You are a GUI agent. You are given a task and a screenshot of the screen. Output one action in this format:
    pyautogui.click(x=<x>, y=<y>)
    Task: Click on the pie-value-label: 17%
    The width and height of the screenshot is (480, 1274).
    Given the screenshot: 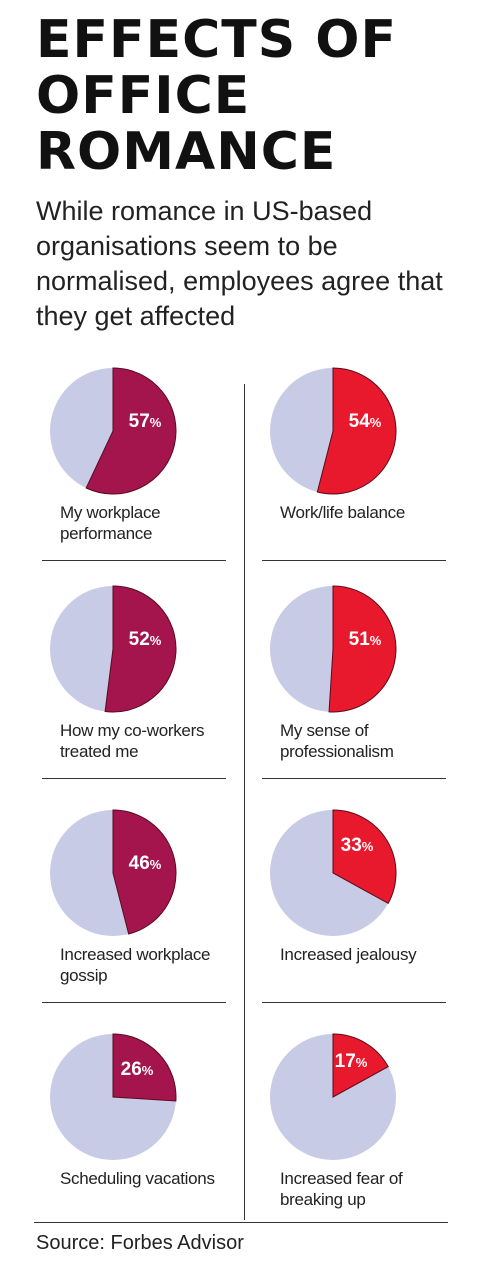 What is the action you would take?
    pyautogui.click(x=351, y=1061)
    